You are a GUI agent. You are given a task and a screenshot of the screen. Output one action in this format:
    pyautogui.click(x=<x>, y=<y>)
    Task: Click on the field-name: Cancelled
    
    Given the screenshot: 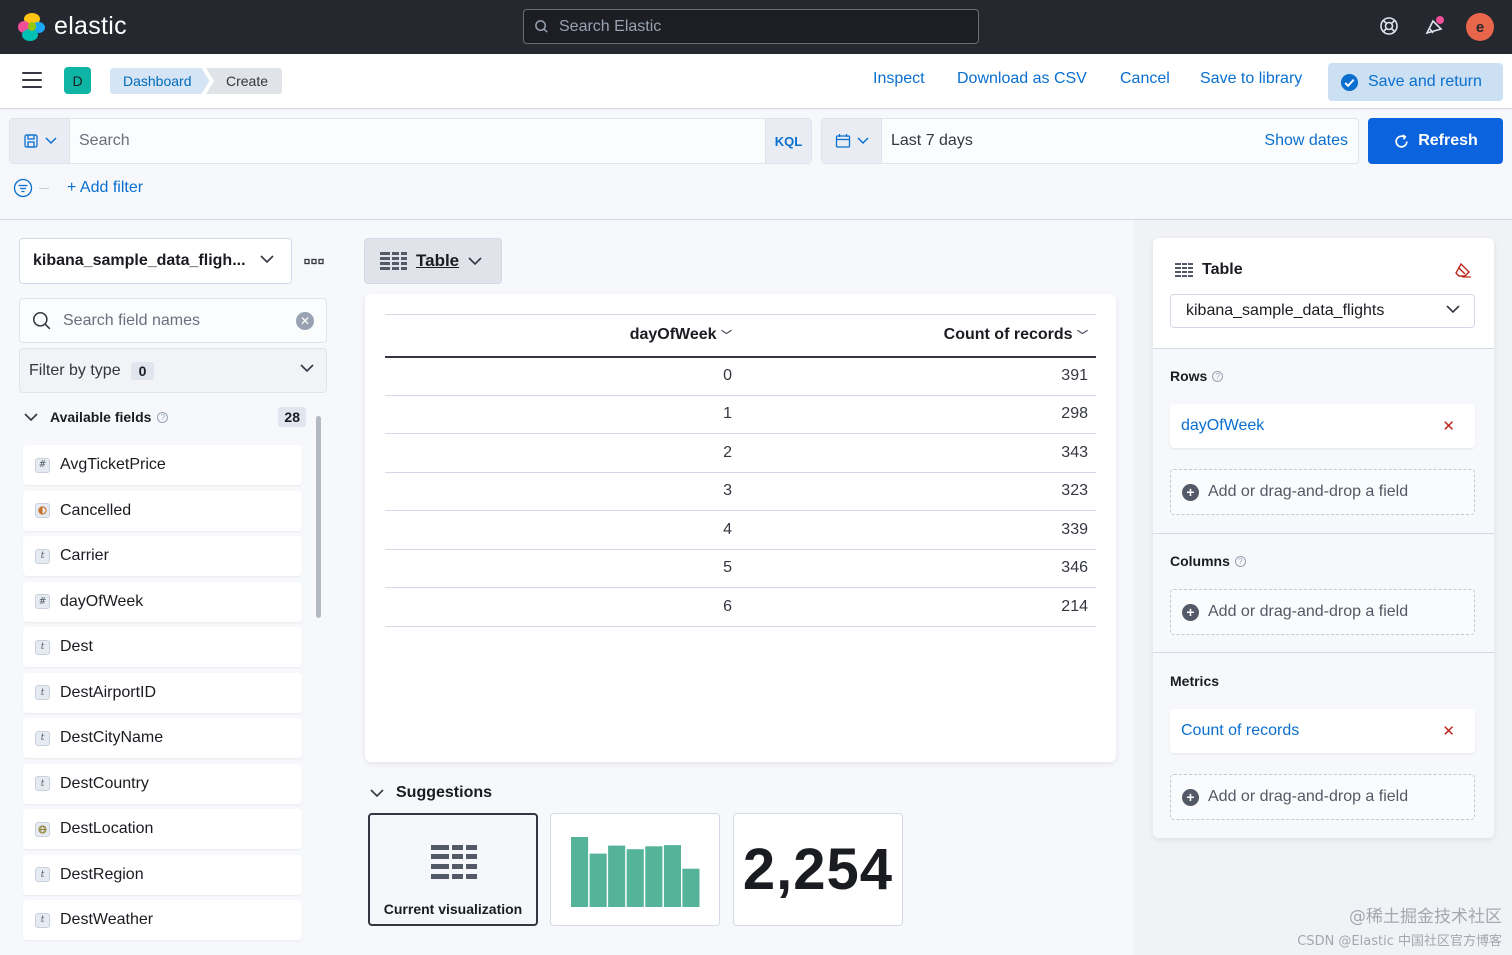 What is the action you would take?
    pyautogui.click(x=96, y=510)
    